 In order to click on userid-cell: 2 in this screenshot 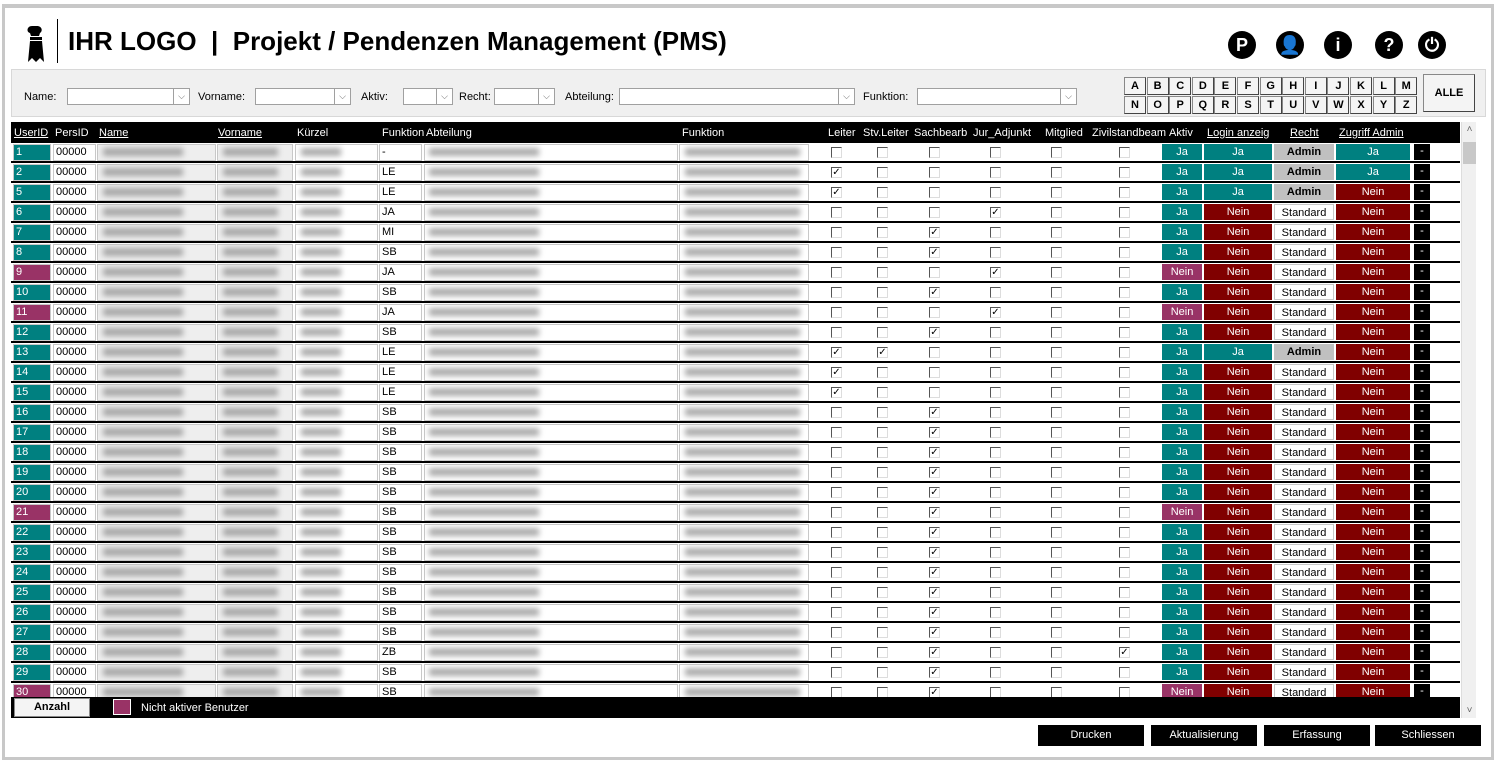, I will do `click(32, 172)`.